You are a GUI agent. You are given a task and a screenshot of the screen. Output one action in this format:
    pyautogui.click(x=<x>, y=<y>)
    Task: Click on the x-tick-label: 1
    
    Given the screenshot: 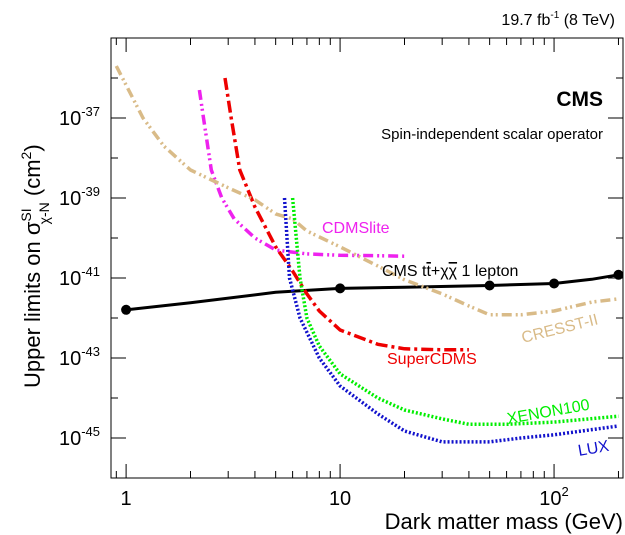 What is the action you would take?
    pyautogui.click(x=126, y=499)
    